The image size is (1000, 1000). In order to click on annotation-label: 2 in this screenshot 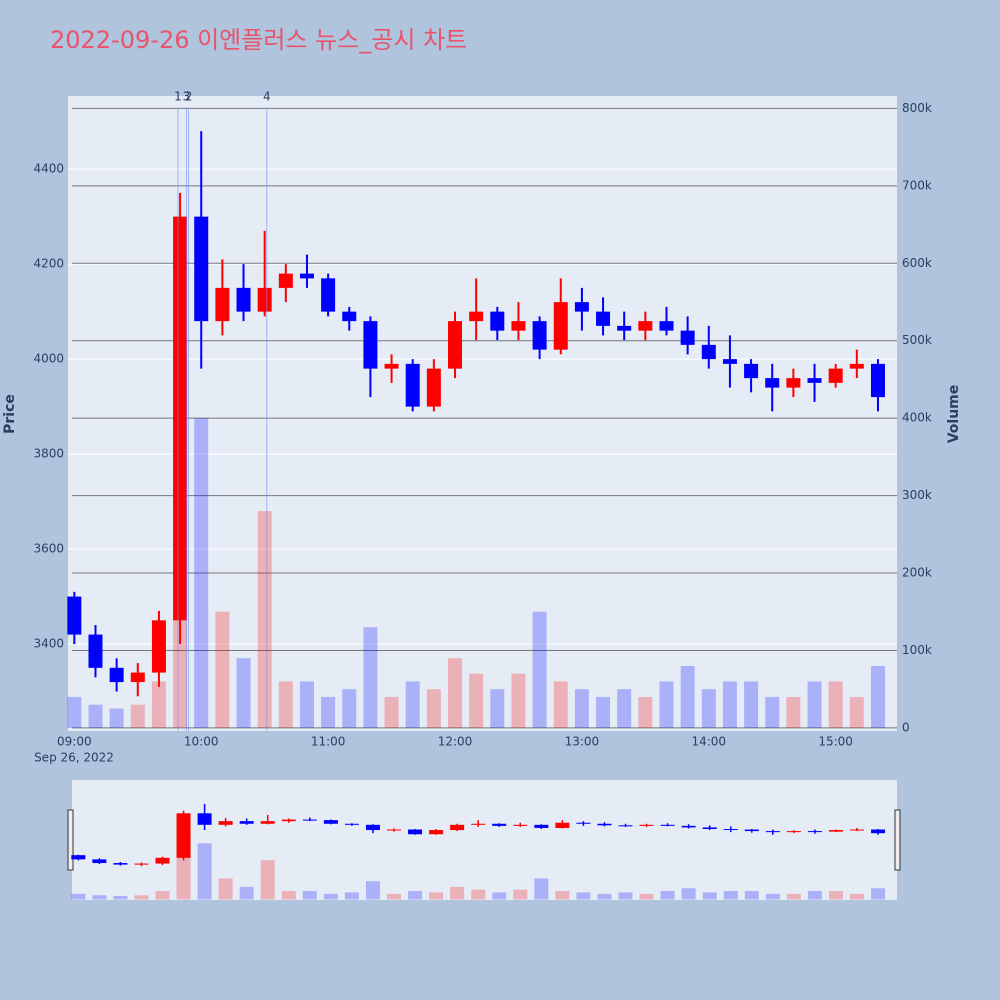, I will do `click(189, 97)`.